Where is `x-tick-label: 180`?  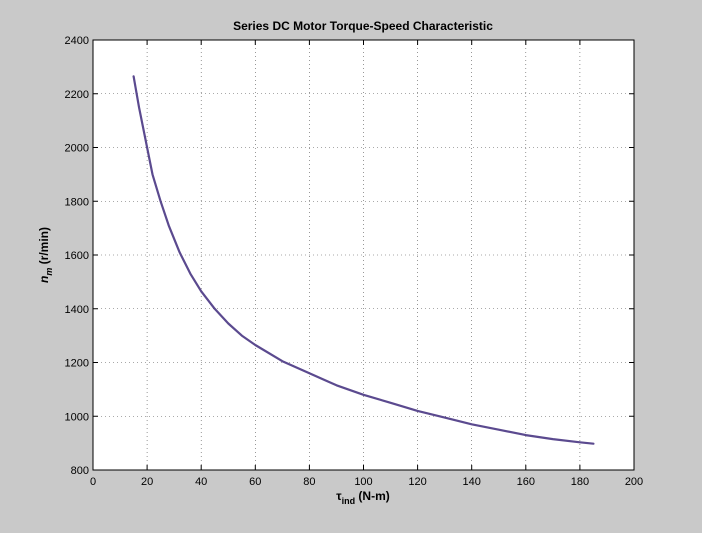 x-tick-label: 180 is located at coordinates (580, 482).